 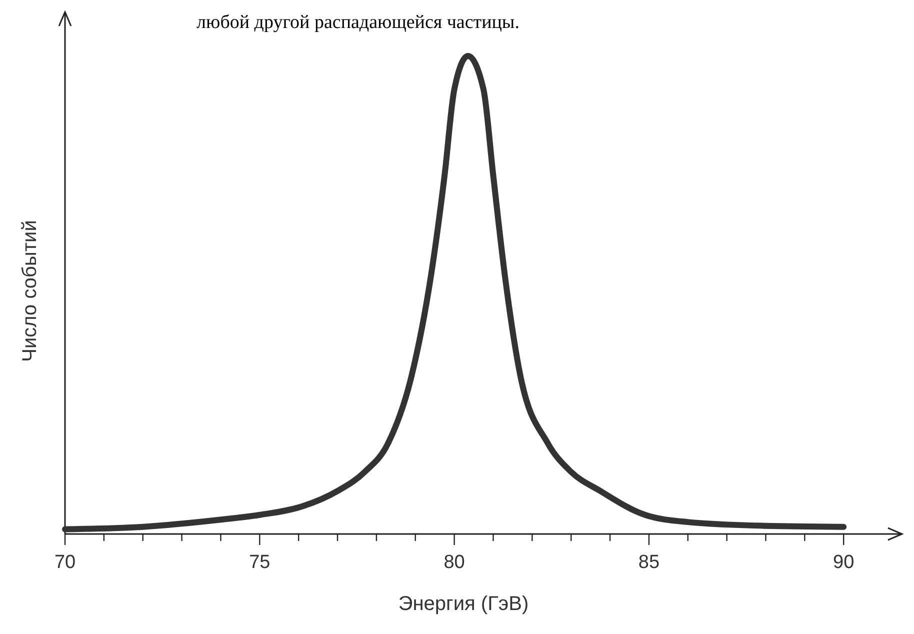 I want to click on x-tick-label: 85, so click(x=649, y=562).